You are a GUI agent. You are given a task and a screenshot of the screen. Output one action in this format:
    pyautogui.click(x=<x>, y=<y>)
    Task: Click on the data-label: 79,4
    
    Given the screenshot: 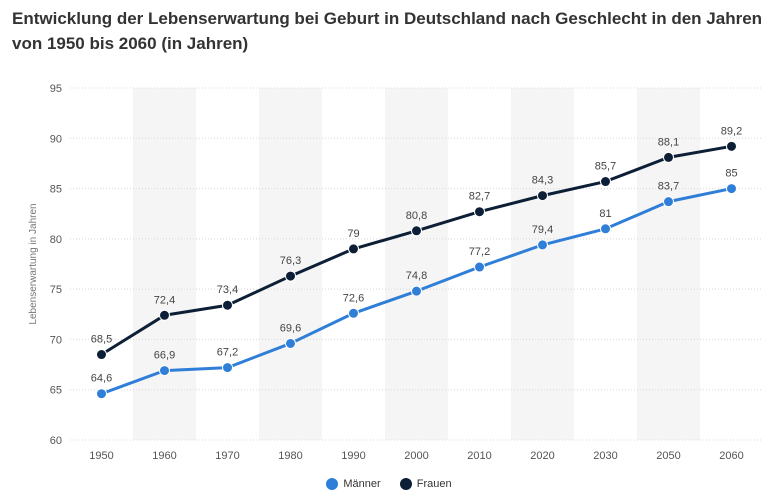 What is the action you would take?
    pyautogui.click(x=542, y=230)
    